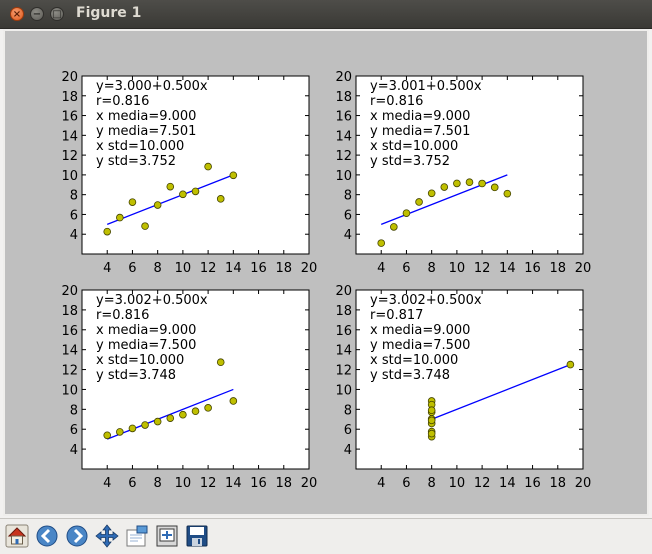 The width and height of the screenshot is (652, 554). I want to click on forward-icon, so click(77, 536).